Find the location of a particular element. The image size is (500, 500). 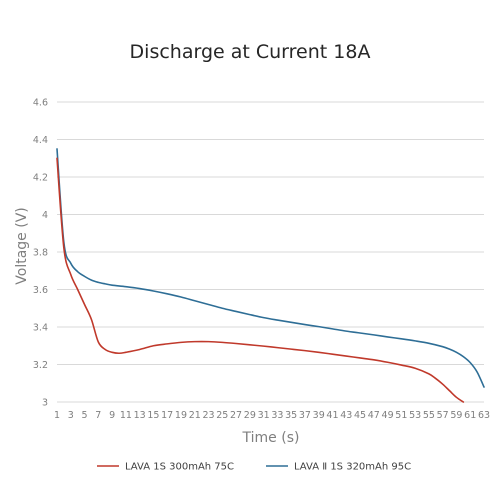

x-tick-label: 41 is located at coordinates (332, 415).